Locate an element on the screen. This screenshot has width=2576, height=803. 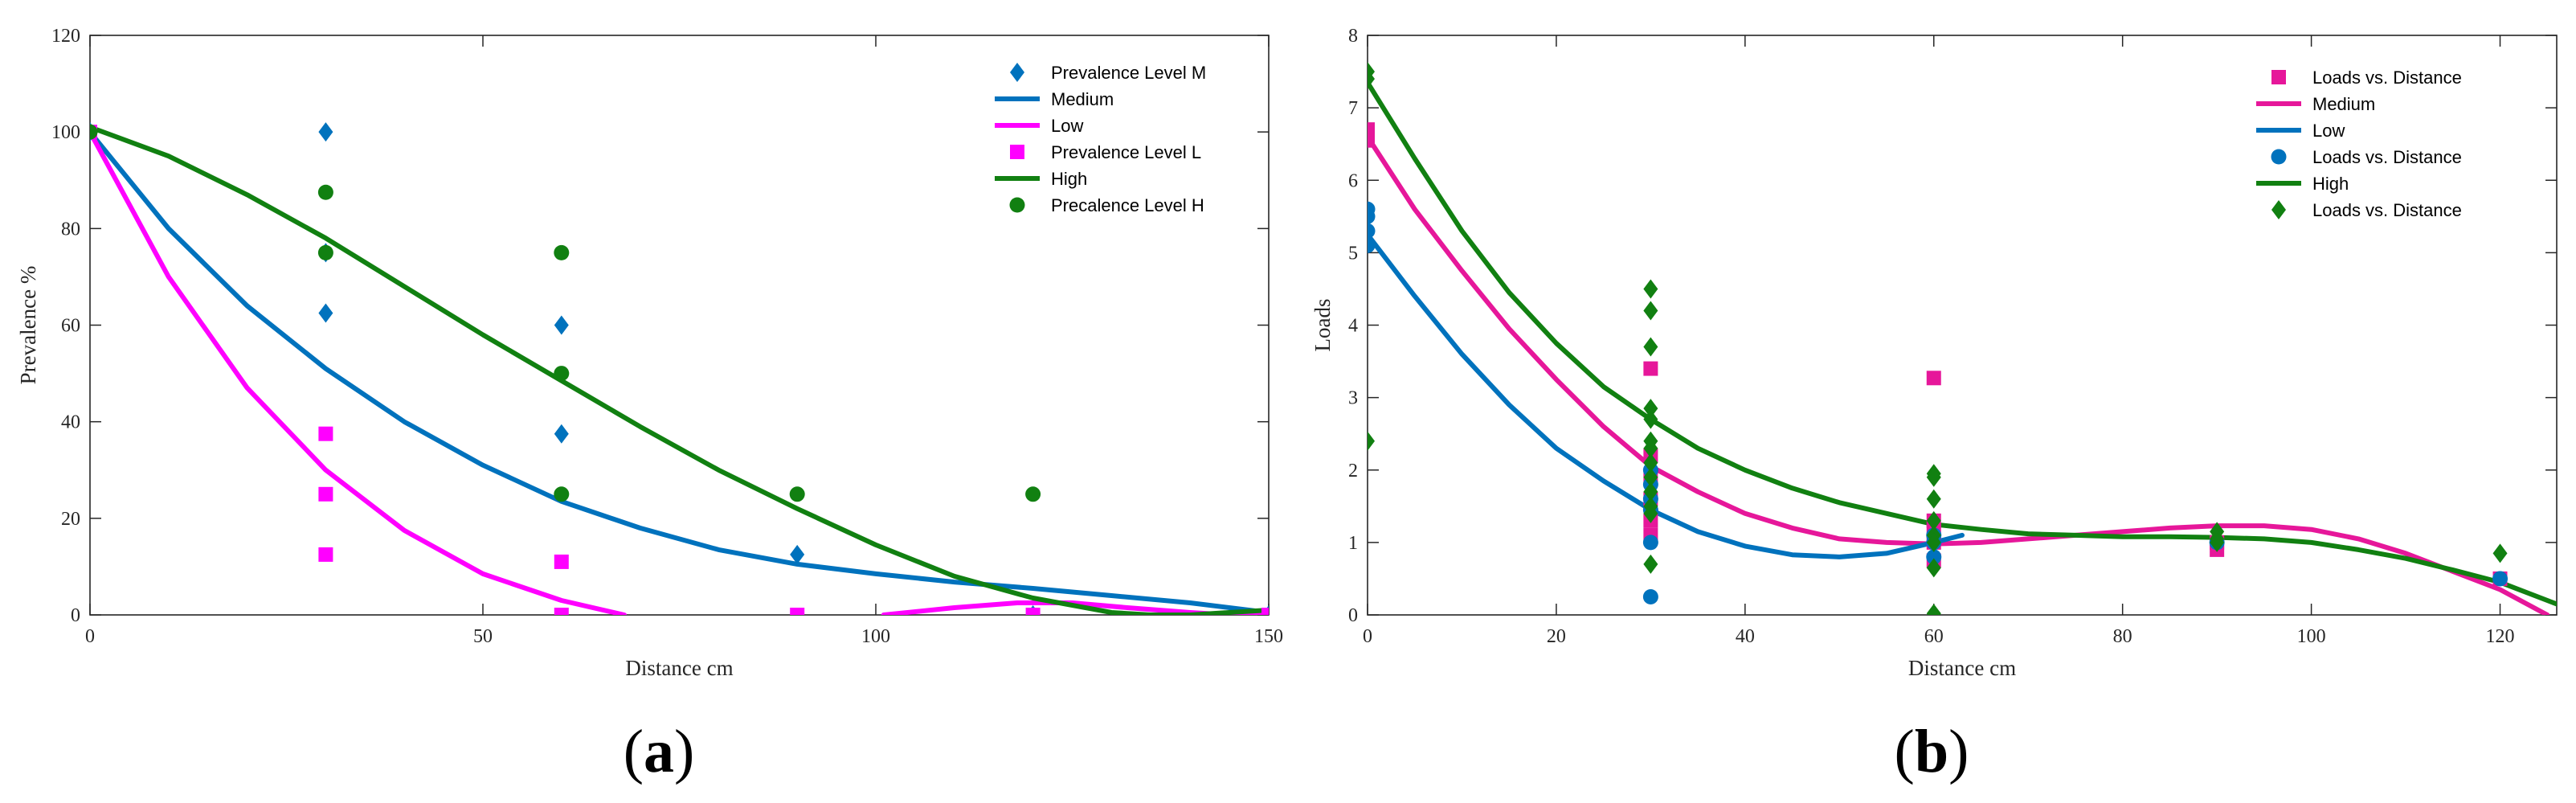
x-tick-label: 50 is located at coordinates (483, 636).